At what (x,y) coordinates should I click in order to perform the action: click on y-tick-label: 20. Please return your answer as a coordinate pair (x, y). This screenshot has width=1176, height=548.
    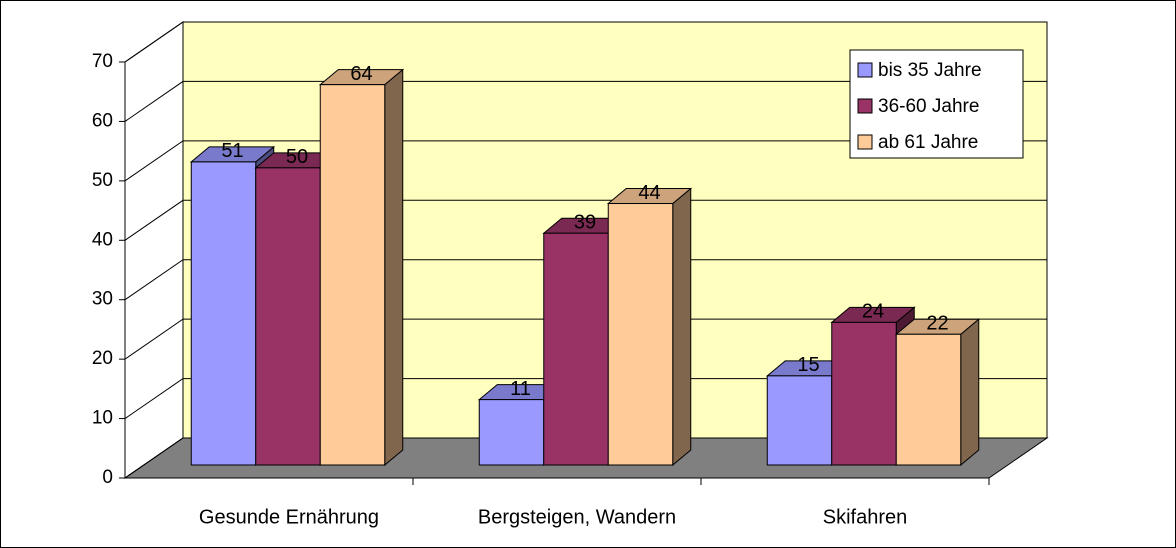
    Looking at the image, I should click on (102, 358).